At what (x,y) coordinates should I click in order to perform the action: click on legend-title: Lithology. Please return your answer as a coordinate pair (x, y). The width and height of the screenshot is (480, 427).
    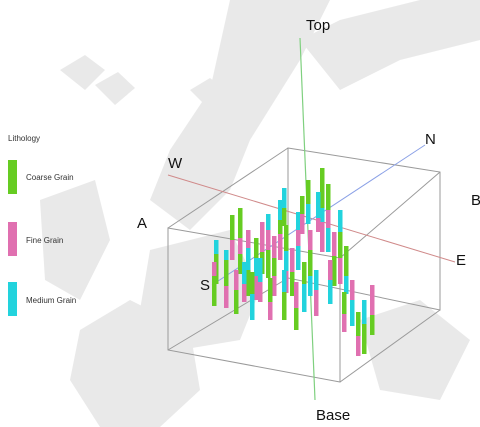
    Looking at the image, I should click on (24, 138).